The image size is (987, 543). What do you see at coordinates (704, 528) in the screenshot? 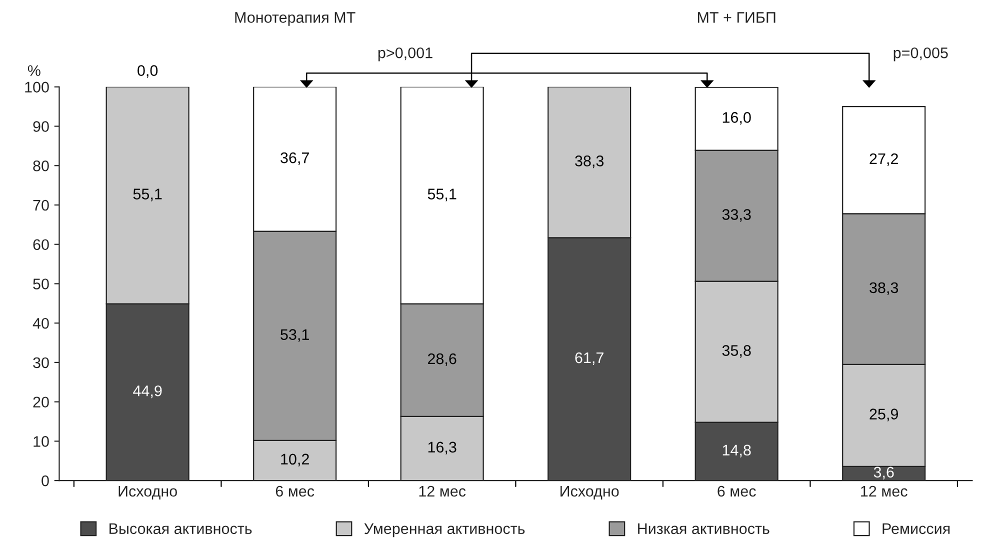
I see `legend-label: Низкая активность` at bounding box center [704, 528].